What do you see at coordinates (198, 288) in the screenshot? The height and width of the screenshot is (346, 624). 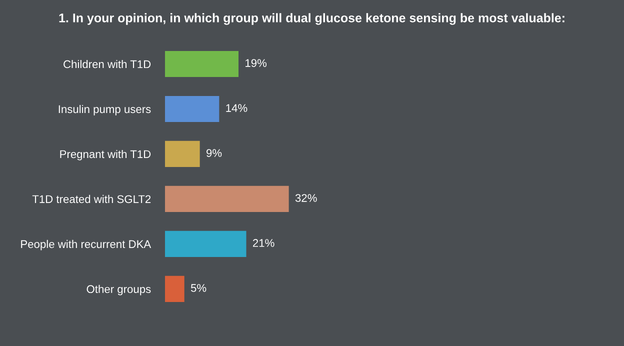 I see `data-label: 5%` at bounding box center [198, 288].